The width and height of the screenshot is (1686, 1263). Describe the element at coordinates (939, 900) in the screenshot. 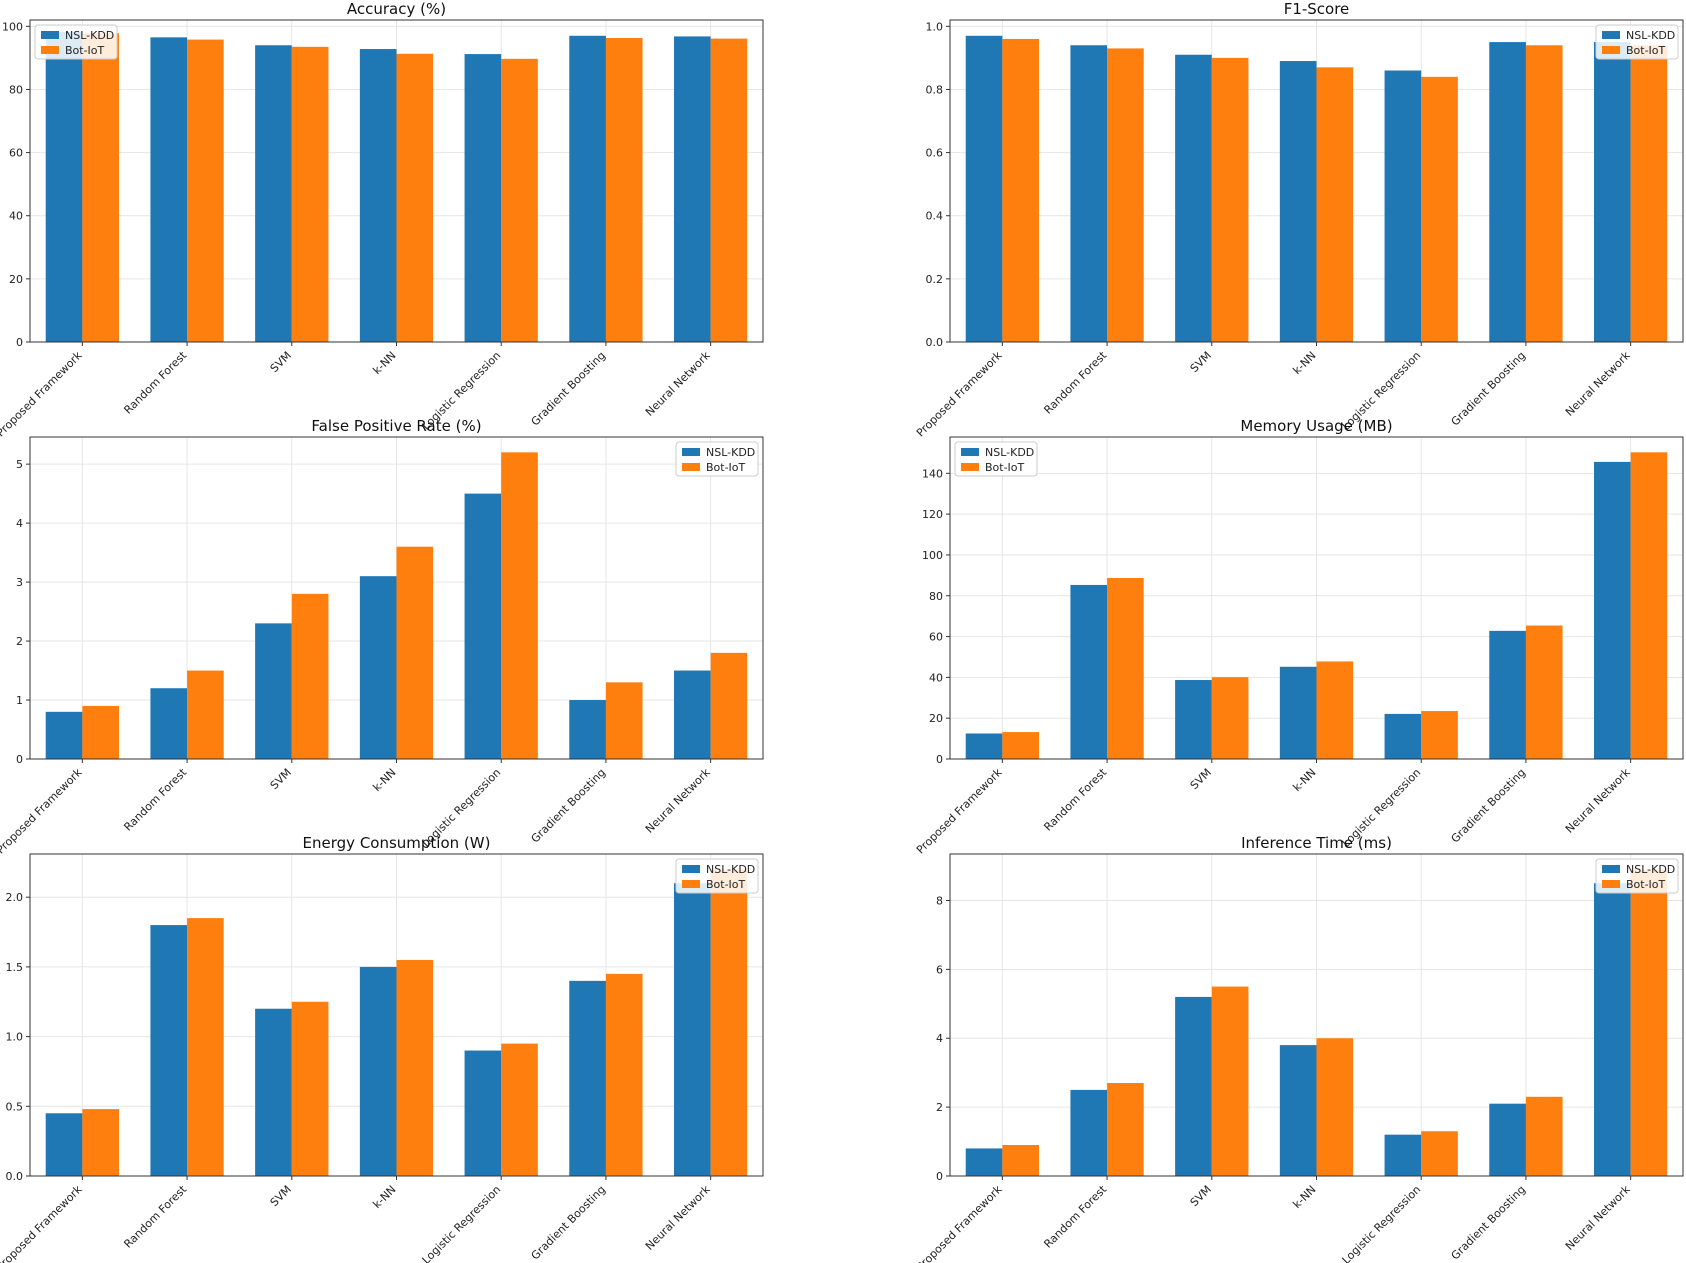

I see `y-tick-label: 8` at that location.